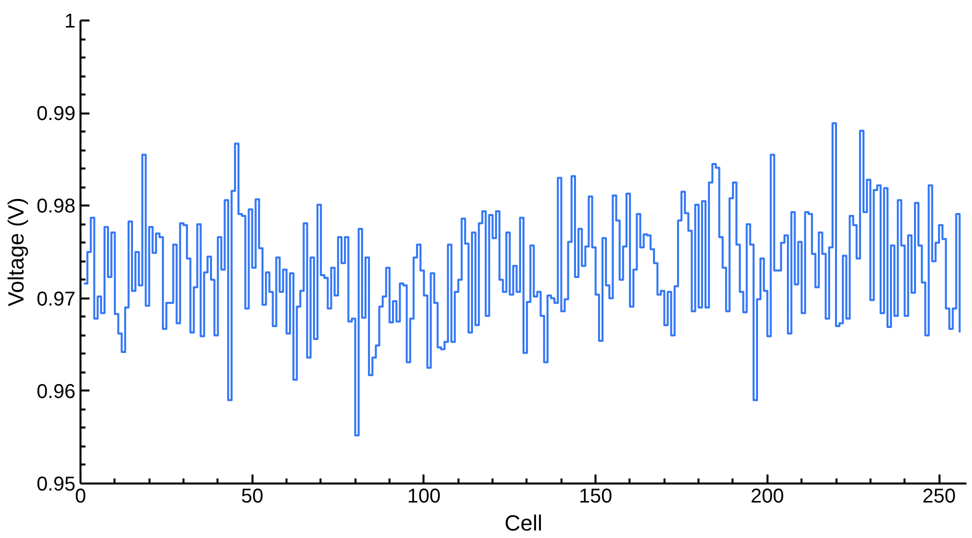 The height and width of the screenshot is (538, 972). I want to click on y-tick-label: 0.95, so click(56, 485).